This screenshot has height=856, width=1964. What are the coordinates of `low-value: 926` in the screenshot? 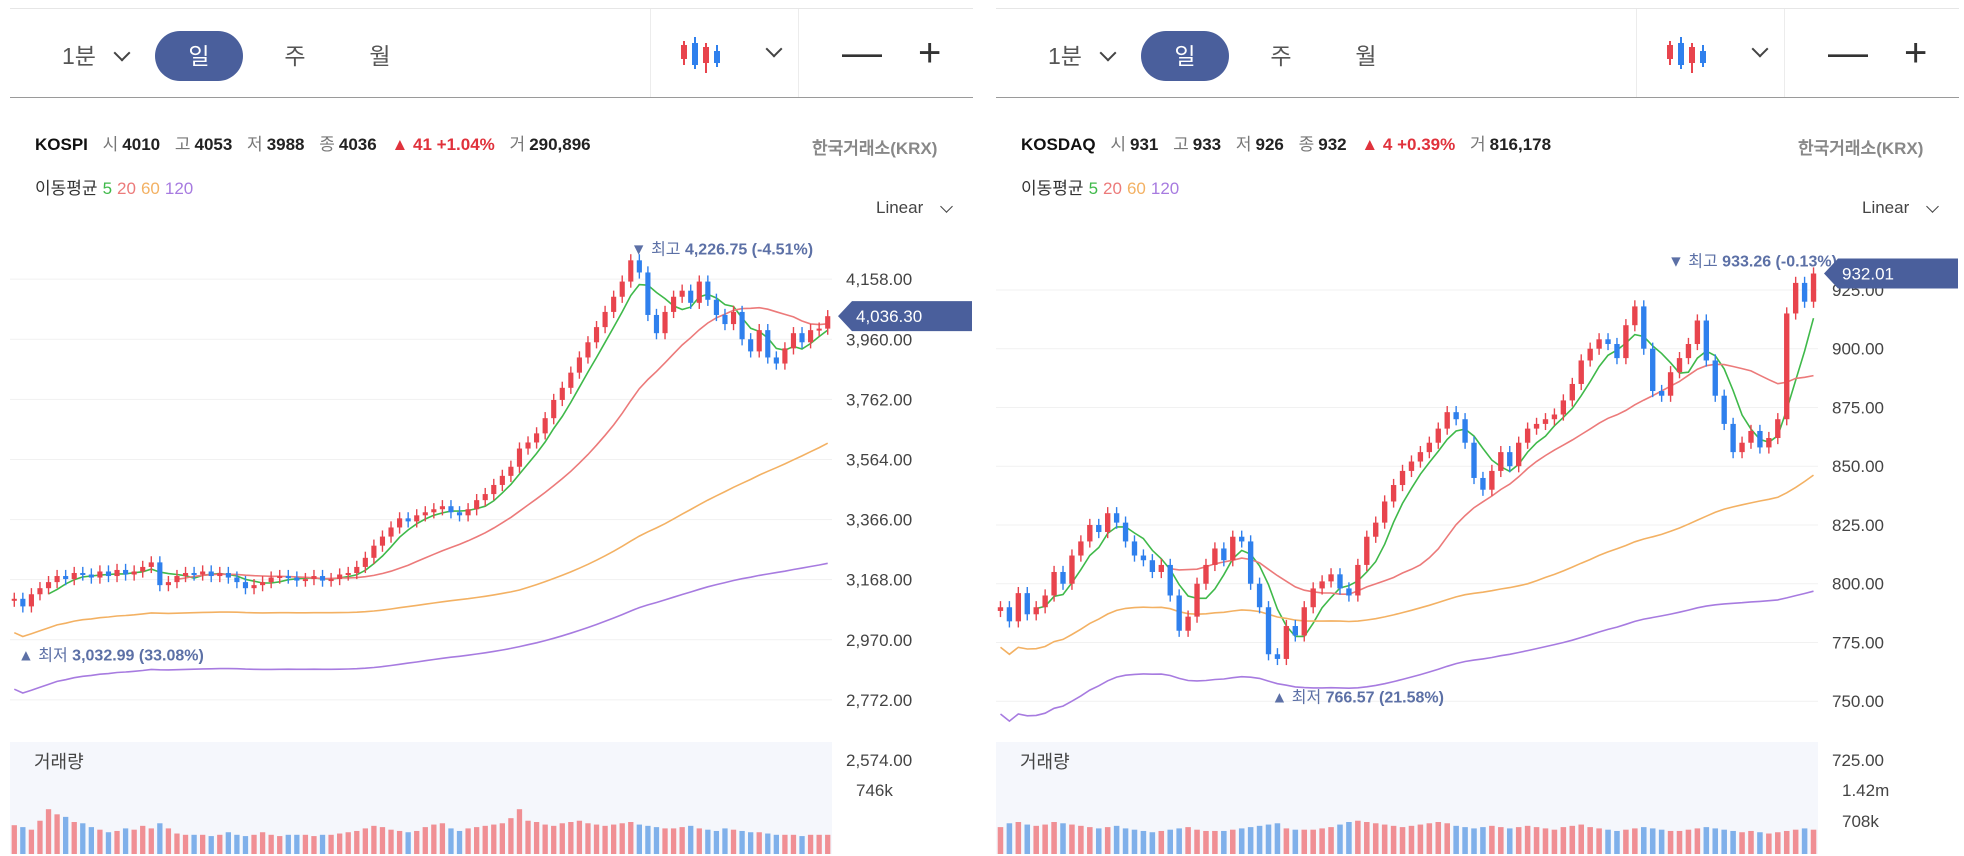 It's located at (1269, 144).